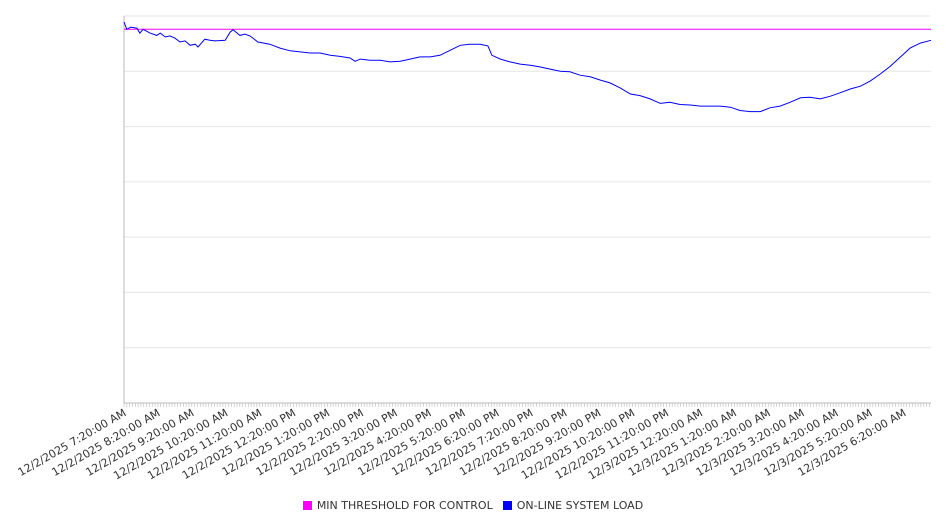 The height and width of the screenshot is (526, 946). What do you see at coordinates (580, 505) in the screenshot?
I see `legend-label: ON-LINE SYSTEM LOAD` at bounding box center [580, 505].